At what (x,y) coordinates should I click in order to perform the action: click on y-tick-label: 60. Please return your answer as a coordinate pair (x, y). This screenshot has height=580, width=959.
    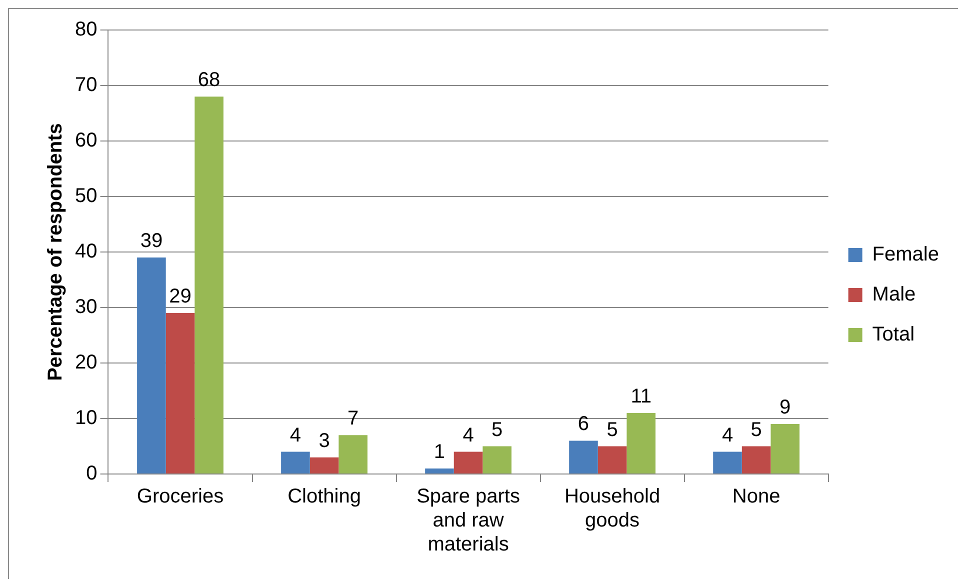
    Looking at the image, I should click on (86, 141).